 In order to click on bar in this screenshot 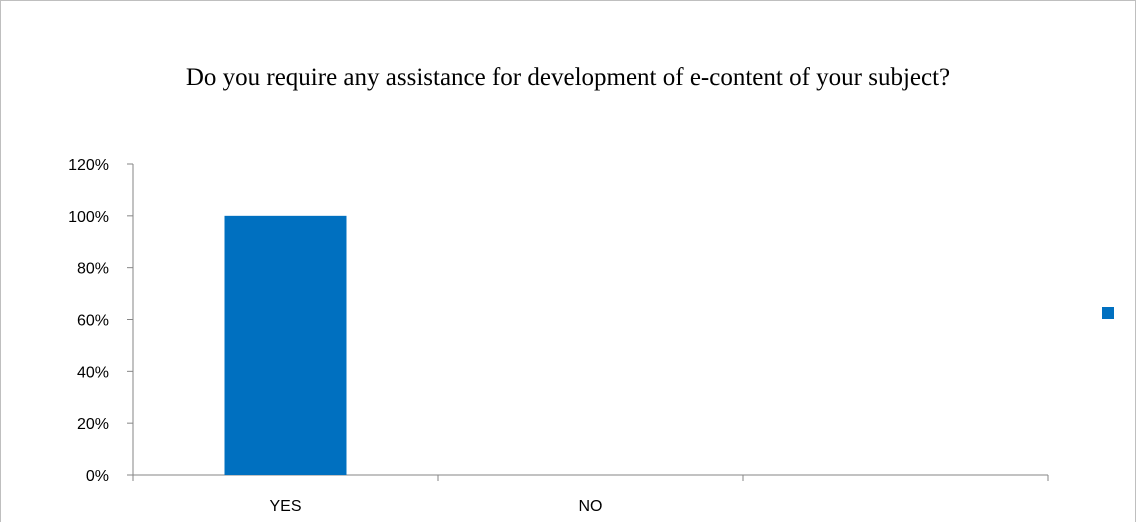, I will do `click(285, 345)`.